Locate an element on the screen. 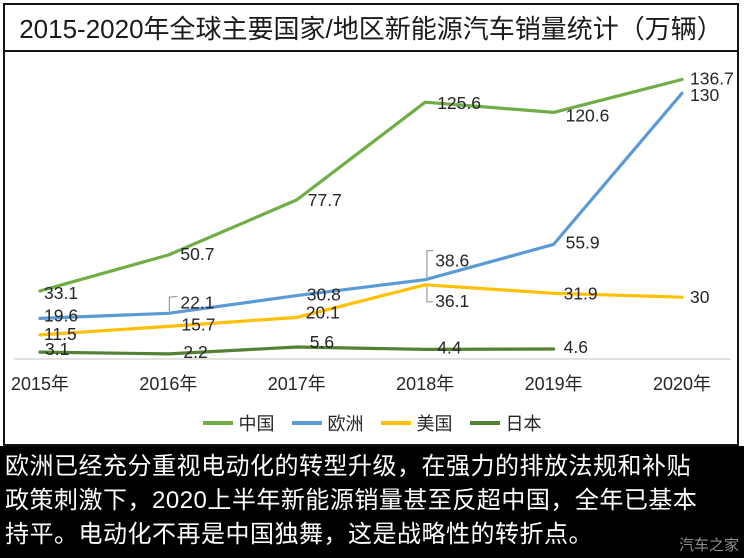 The width and height of the screenshot is (744, 558). data-label-japan-3: 4.4 is located at coordinates (449, 347).